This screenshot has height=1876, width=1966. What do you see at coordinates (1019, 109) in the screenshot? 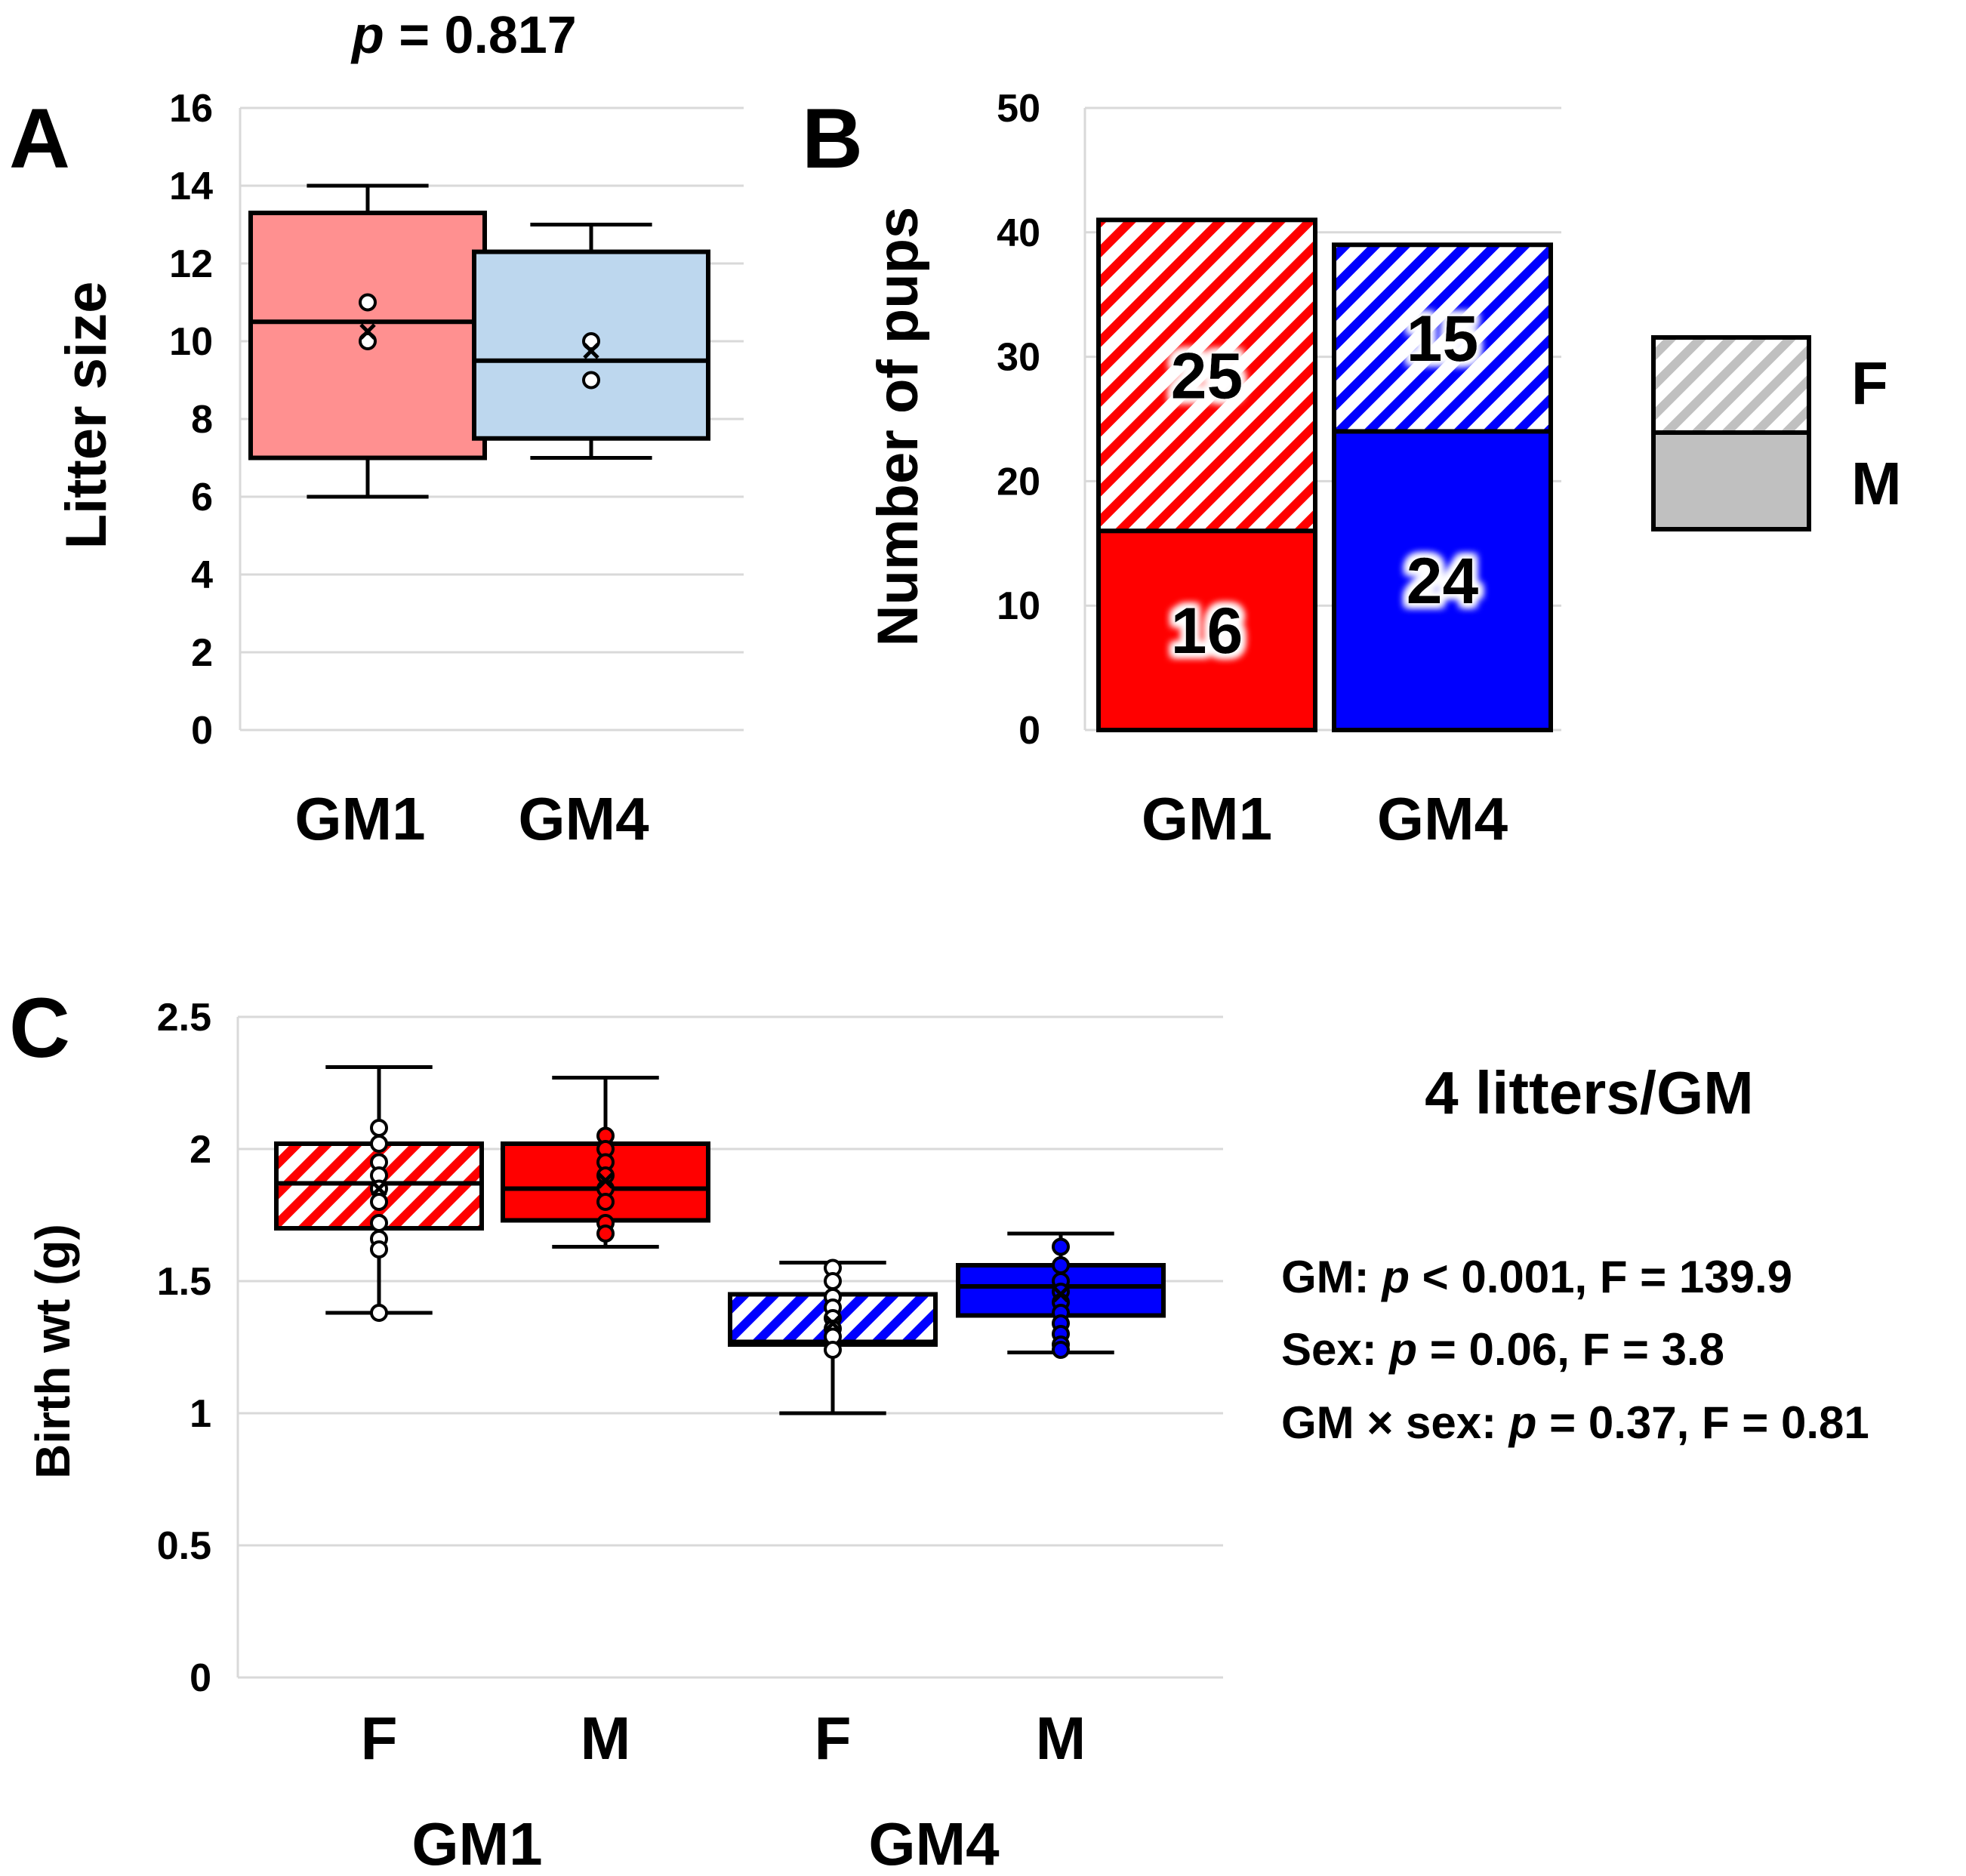
I see `panel-b-y-tick-label: 50` at bounding box center [1019, 109].